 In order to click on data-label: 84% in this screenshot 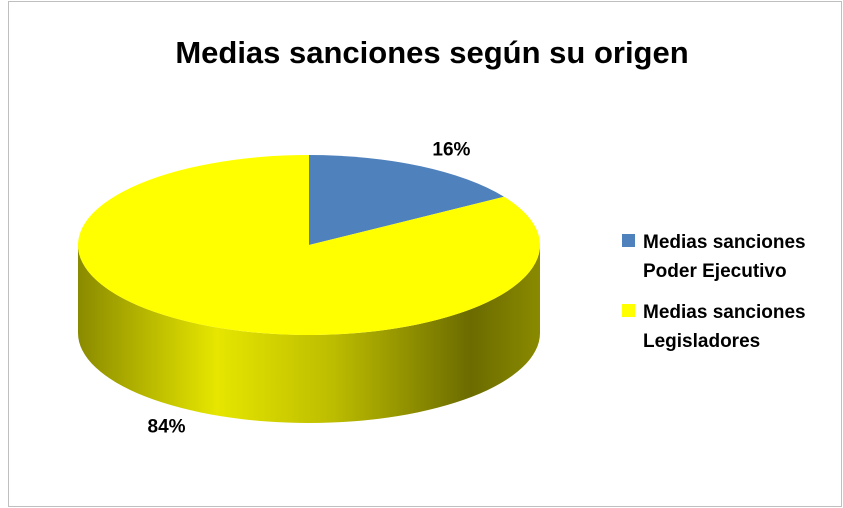, I will do `click(167, 427)`.